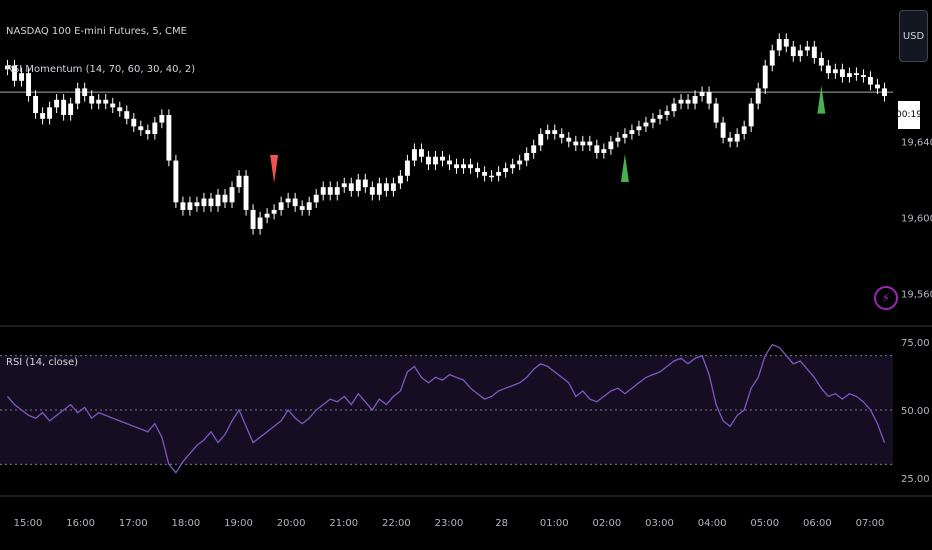 This screenshot has width=932, height=550. Describe the element at coordinates (101, 69) in the screenshot. I see `indicator-legend: RSI Momentum (14, 70, 60, 30, 40, 2)` at that location.